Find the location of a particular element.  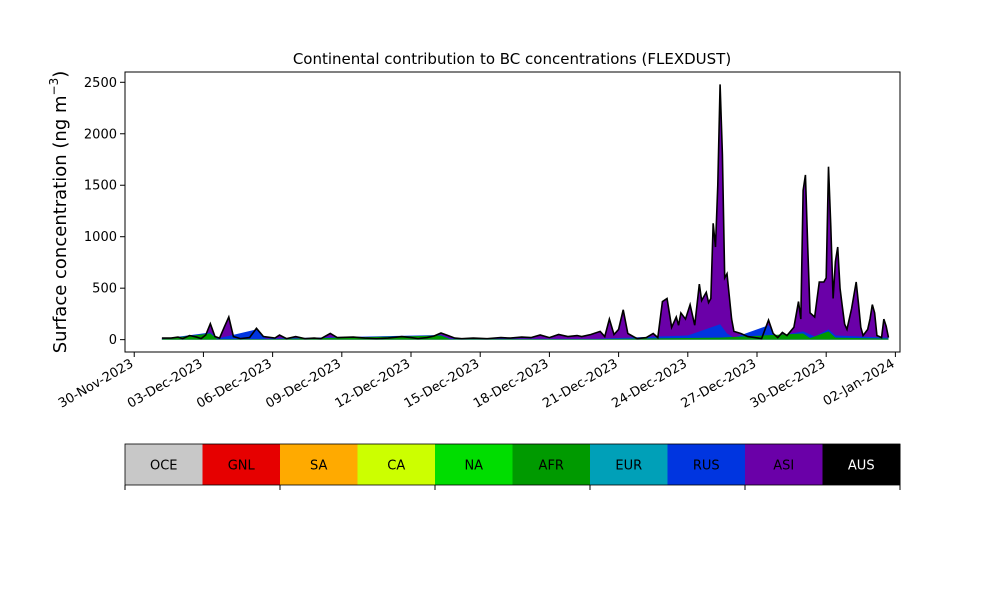

x-tick-label: 27-Dec-2023 is located at coordinates (719, 383).